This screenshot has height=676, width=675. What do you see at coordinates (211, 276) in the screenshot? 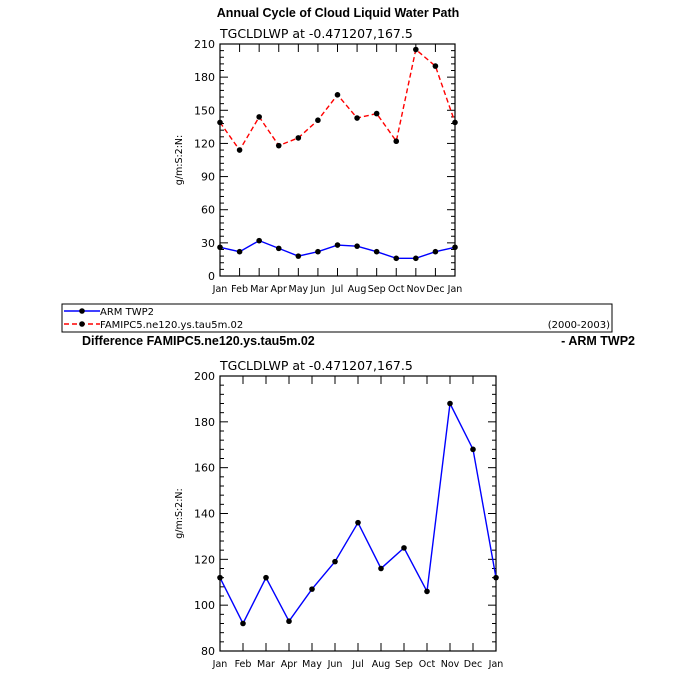
I see `y-tick-label: 0` at bounding box center [211, 276].